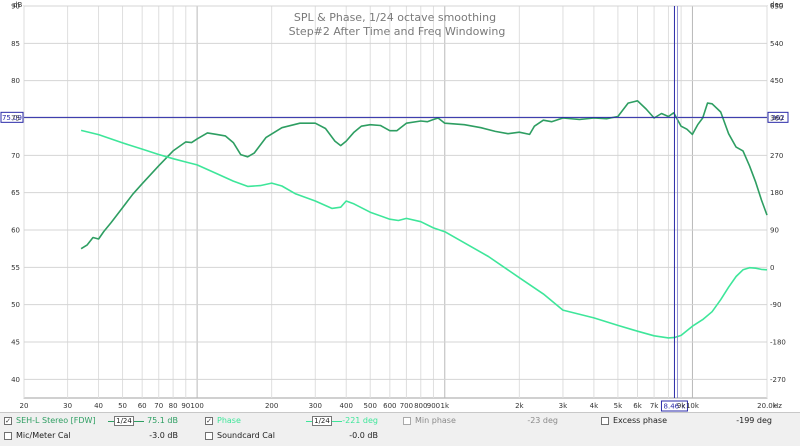 The width and height of the screenshot is (800, 446). What do you see at coordinates (15, 231) in the screenshot?
I see `y-left-tick-label: 60` at bounding box center [15, 231].